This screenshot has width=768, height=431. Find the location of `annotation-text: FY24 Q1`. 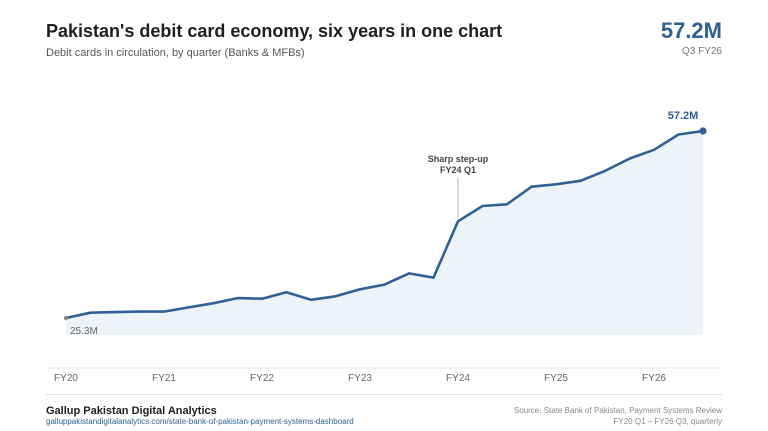

annotation-text: FY24 Q1 is located at coordinates (458, 170).